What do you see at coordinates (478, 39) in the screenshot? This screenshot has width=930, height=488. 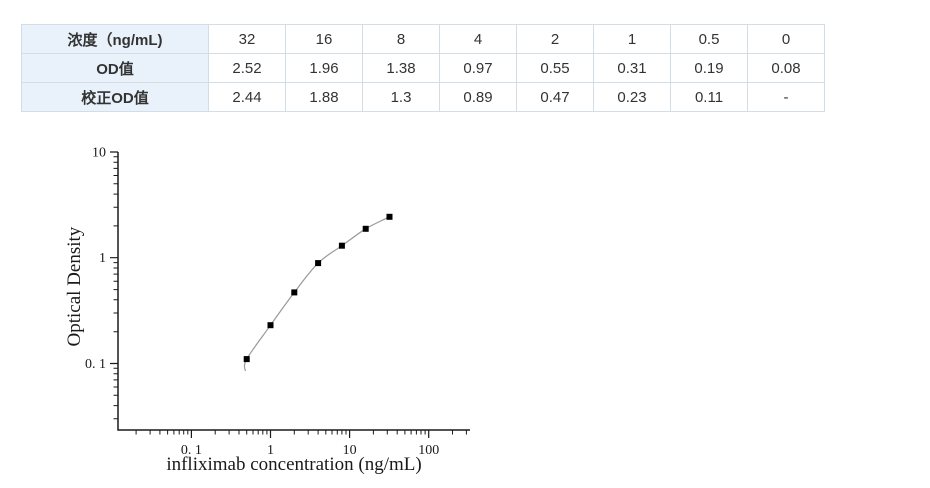 I see `value-cell: 4` at bounding box center [478, 39].